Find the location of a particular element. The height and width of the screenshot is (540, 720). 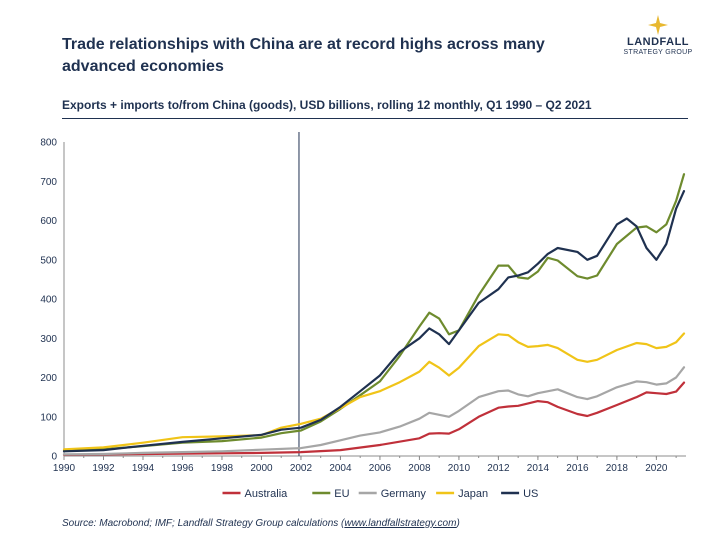

legend-label-japan: Japan is located at coordinates (473, 494).